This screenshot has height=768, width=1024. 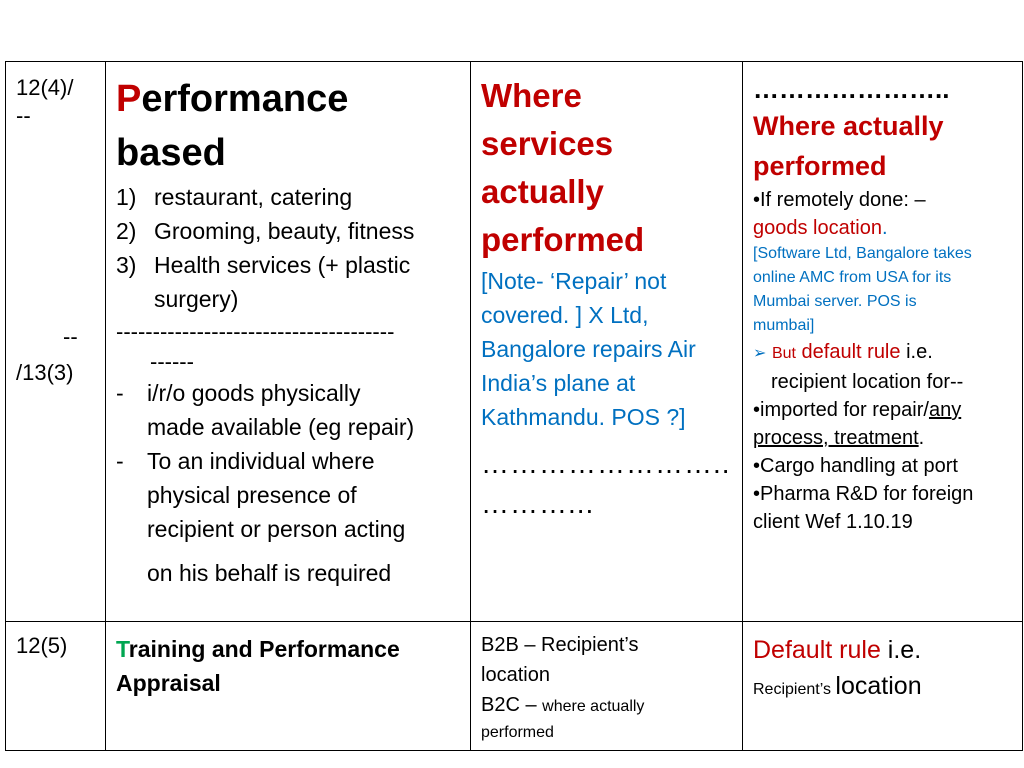 What do you see at coordinates (863, 494) in the screenshot?
I see `pharma-line: •Pharma R&D for foreign` at bounding box center [863, 494].